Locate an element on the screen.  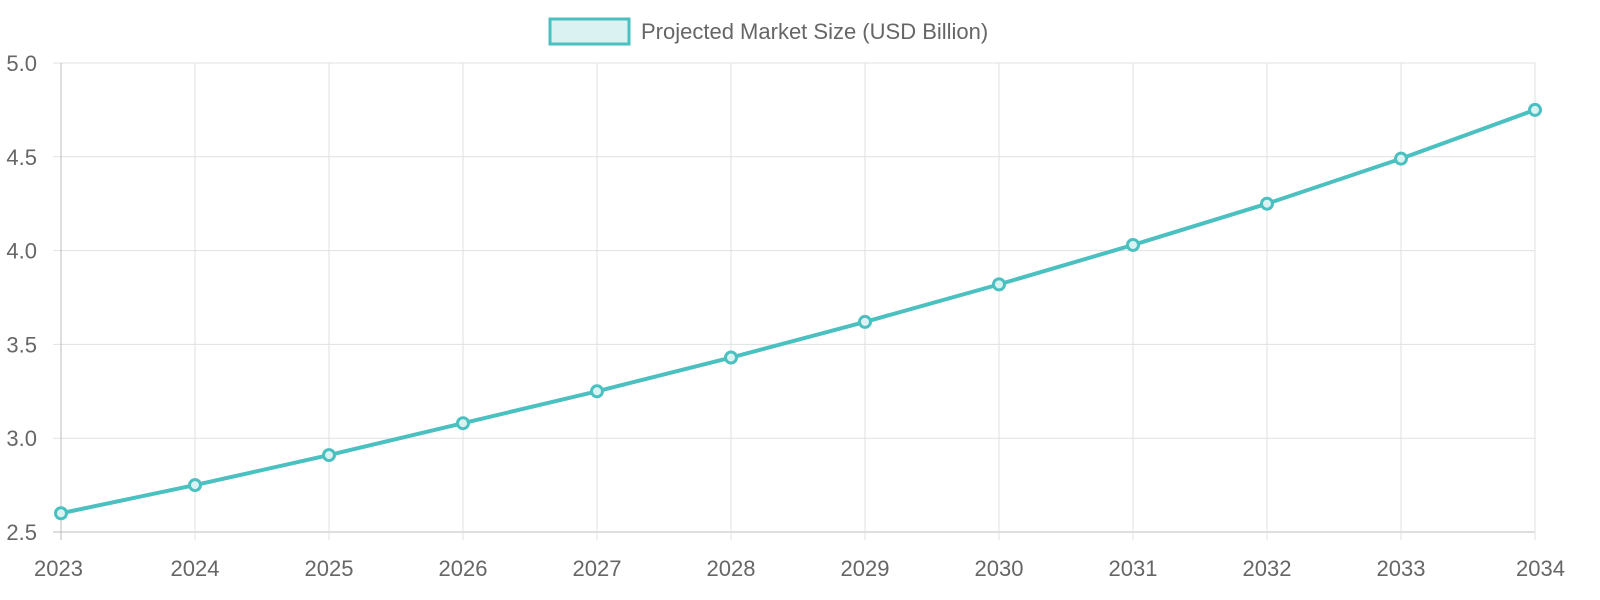
x-tick-label: 2030 is located at coordinates (999, 568).